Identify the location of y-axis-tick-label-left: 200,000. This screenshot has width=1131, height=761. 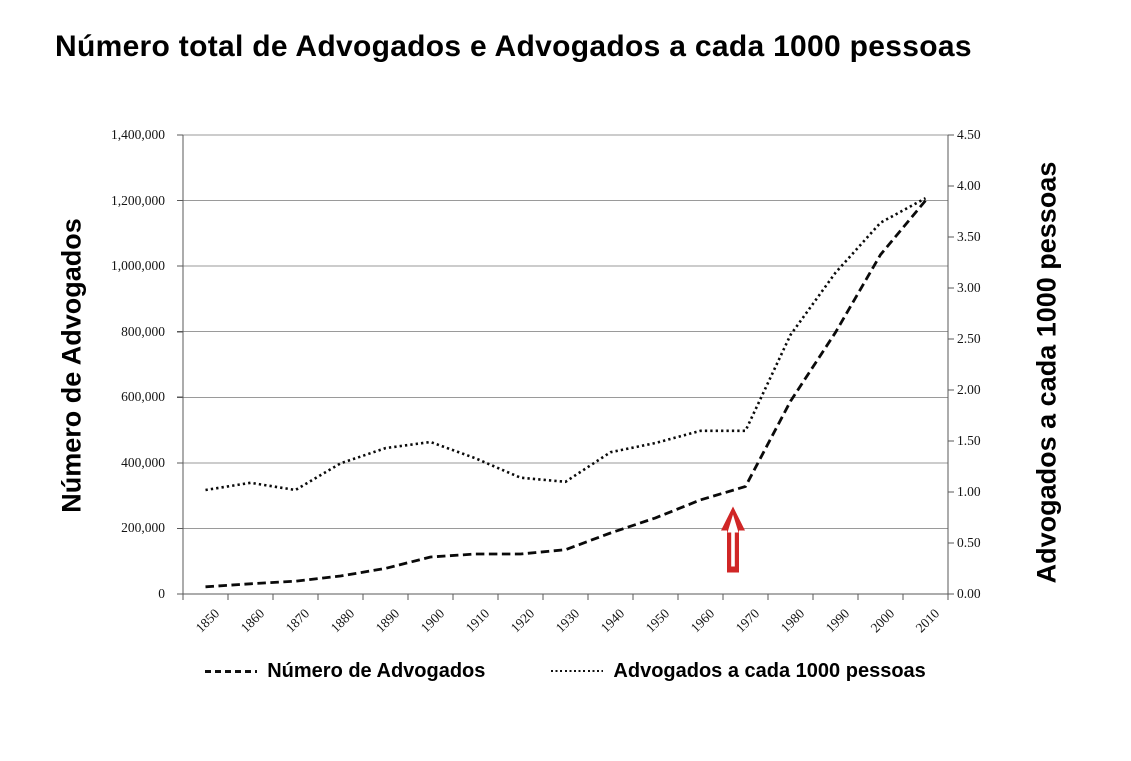
(143, 528).